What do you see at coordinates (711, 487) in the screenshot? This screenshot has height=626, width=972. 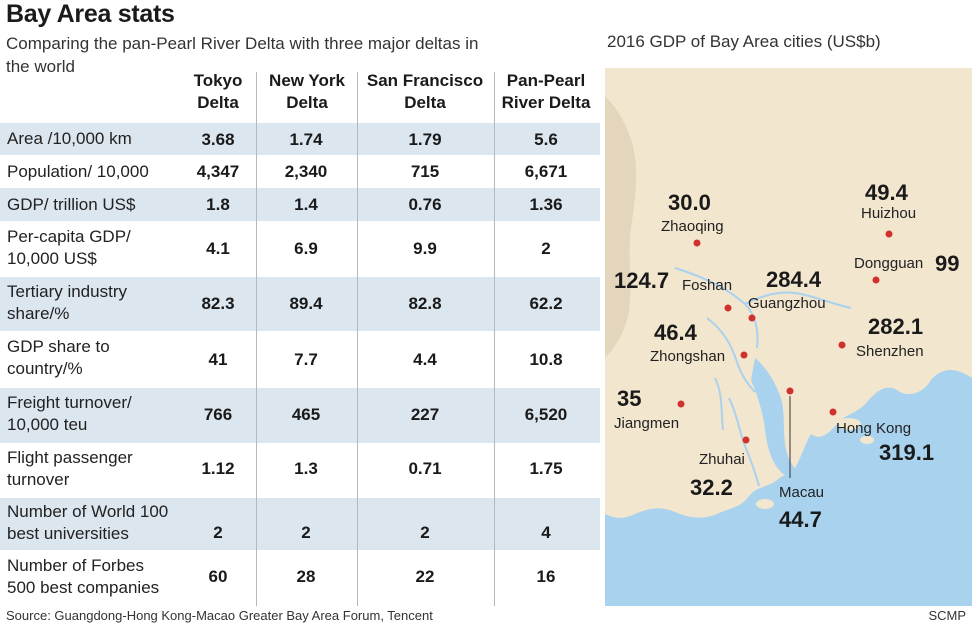 I see `city-value-zhuhai: 32.2` at bounding box center [711, 487].